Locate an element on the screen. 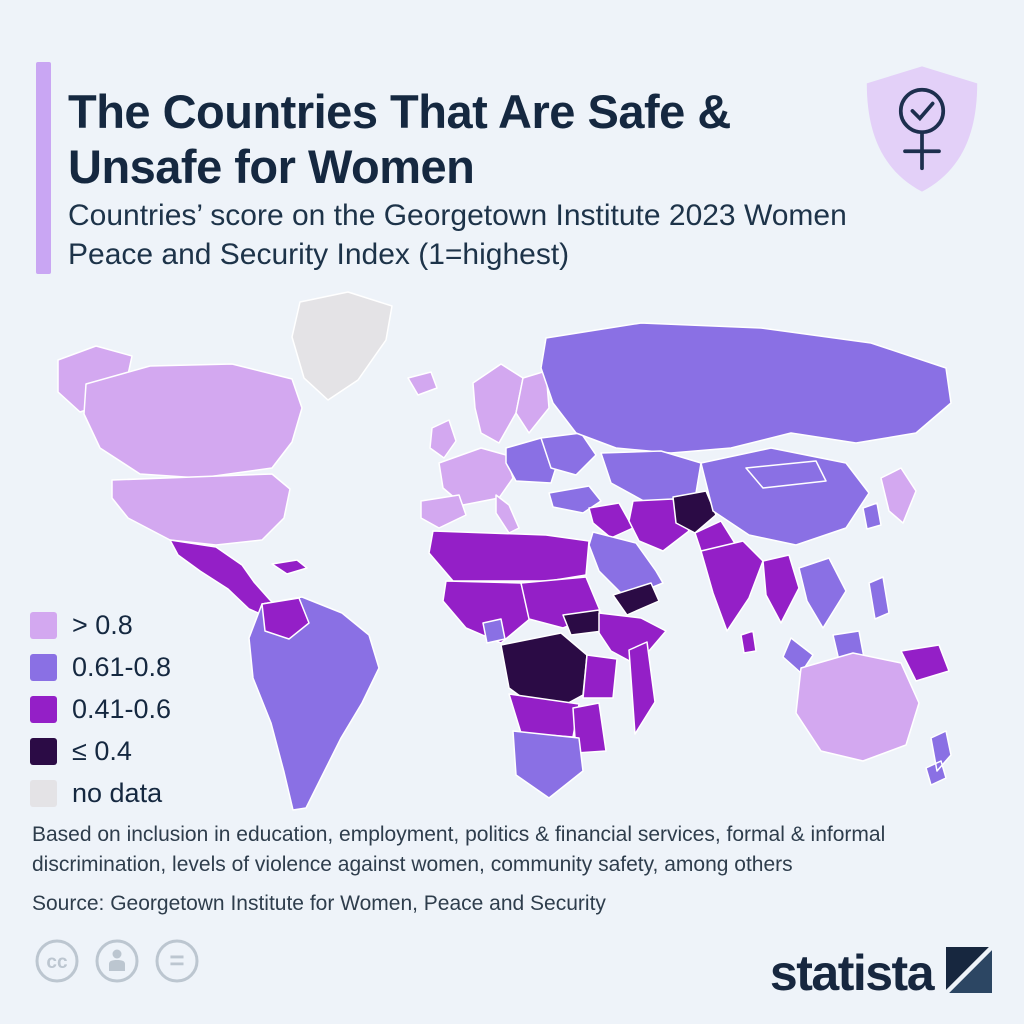 This screenshot has height=1024, width=1024. statista-logo-mark-icon is located at coordinates (969, 972).